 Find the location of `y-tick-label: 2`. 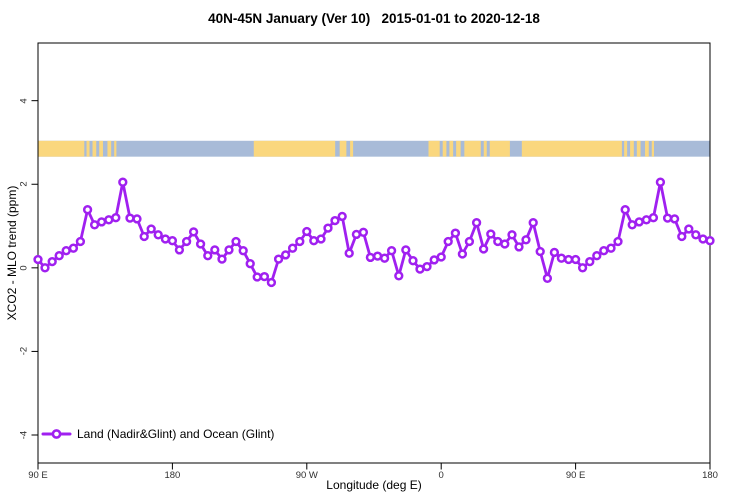

y-tick-label: 2 is located at coordinates (24, 184).